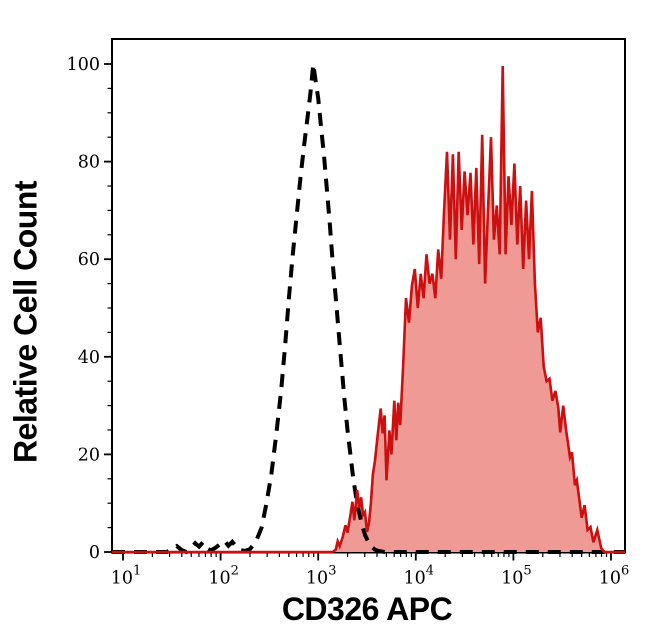 Image resolution: width=646 pixels, height=641 pixels. What do you see at coordinates (94, 553) in the screenshot?
I see `y-tick-label: 0` at bounding box center [94, 553].